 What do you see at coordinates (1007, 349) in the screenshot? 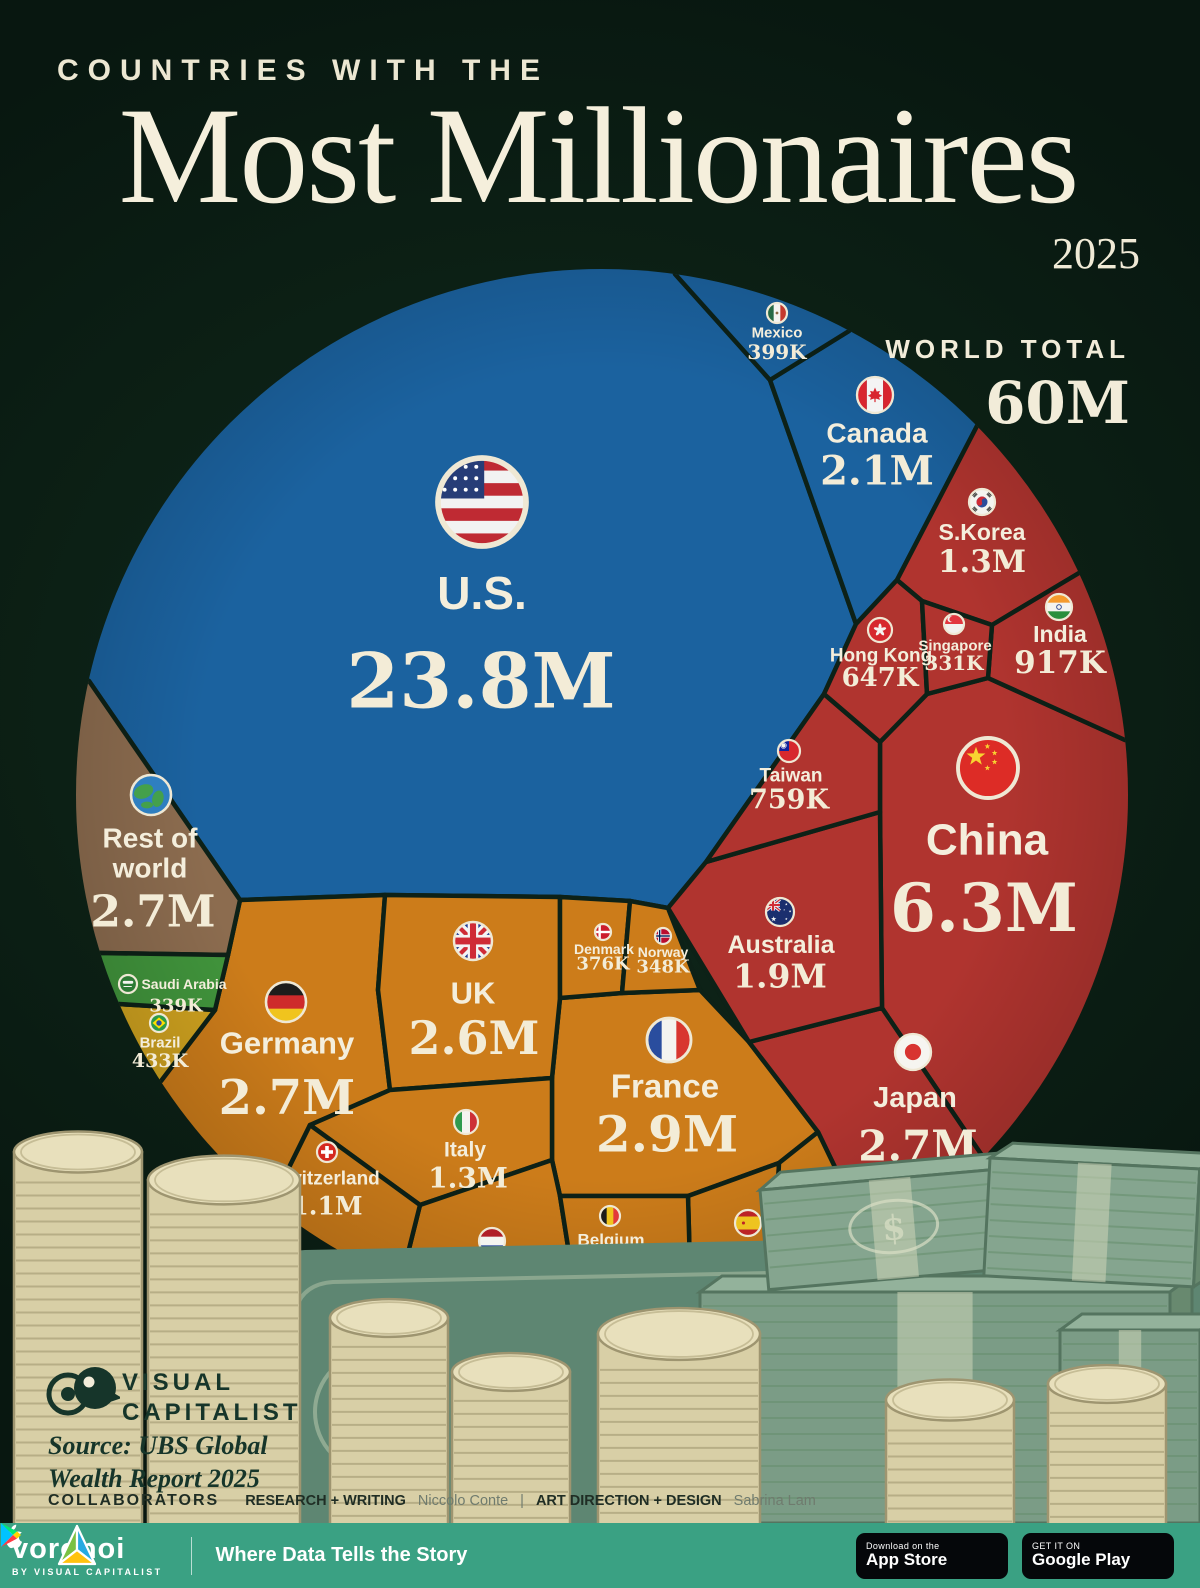
I see `world-total-label: WORLD TOTAL` at bounding box center [1007, 349].